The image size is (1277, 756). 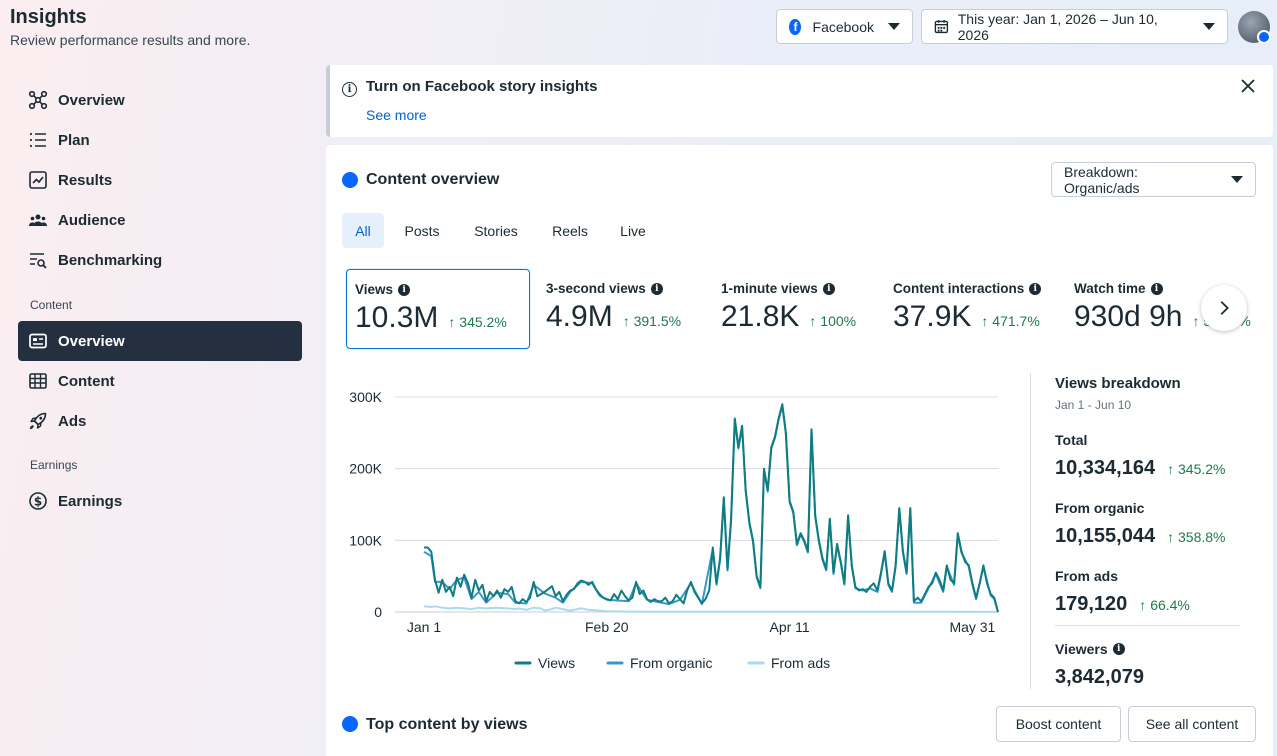 What do you see at coordinates (38, 341) in the screenshot?
I see `card-icon` at bounding box center [38, 341].